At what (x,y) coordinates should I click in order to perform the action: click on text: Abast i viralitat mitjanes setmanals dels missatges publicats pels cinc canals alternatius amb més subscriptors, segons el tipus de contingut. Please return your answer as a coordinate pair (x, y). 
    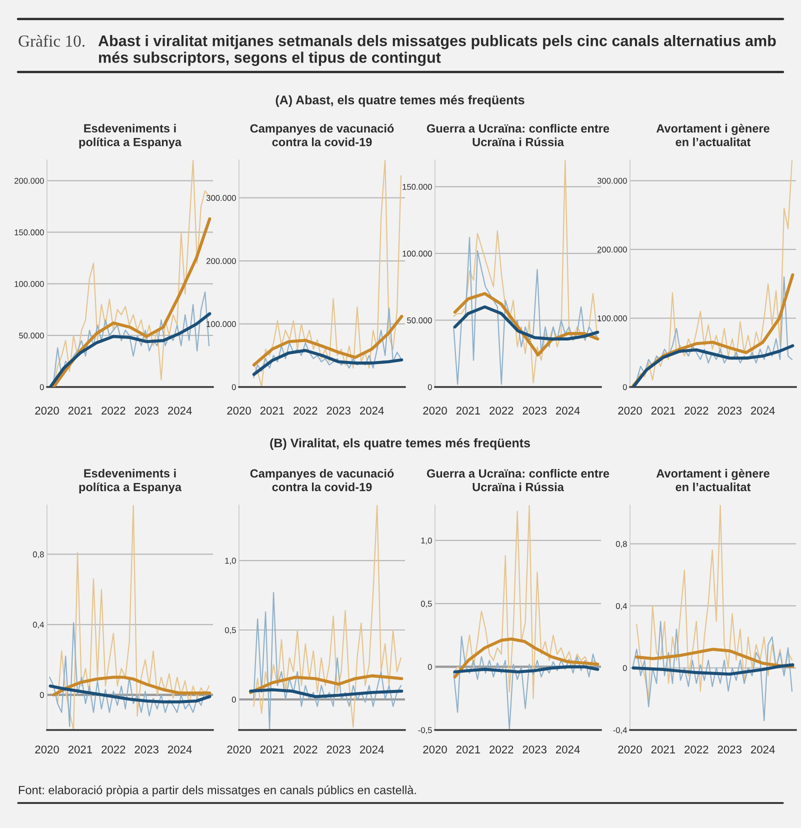
    Looking at the image, I should click on (437, 50).